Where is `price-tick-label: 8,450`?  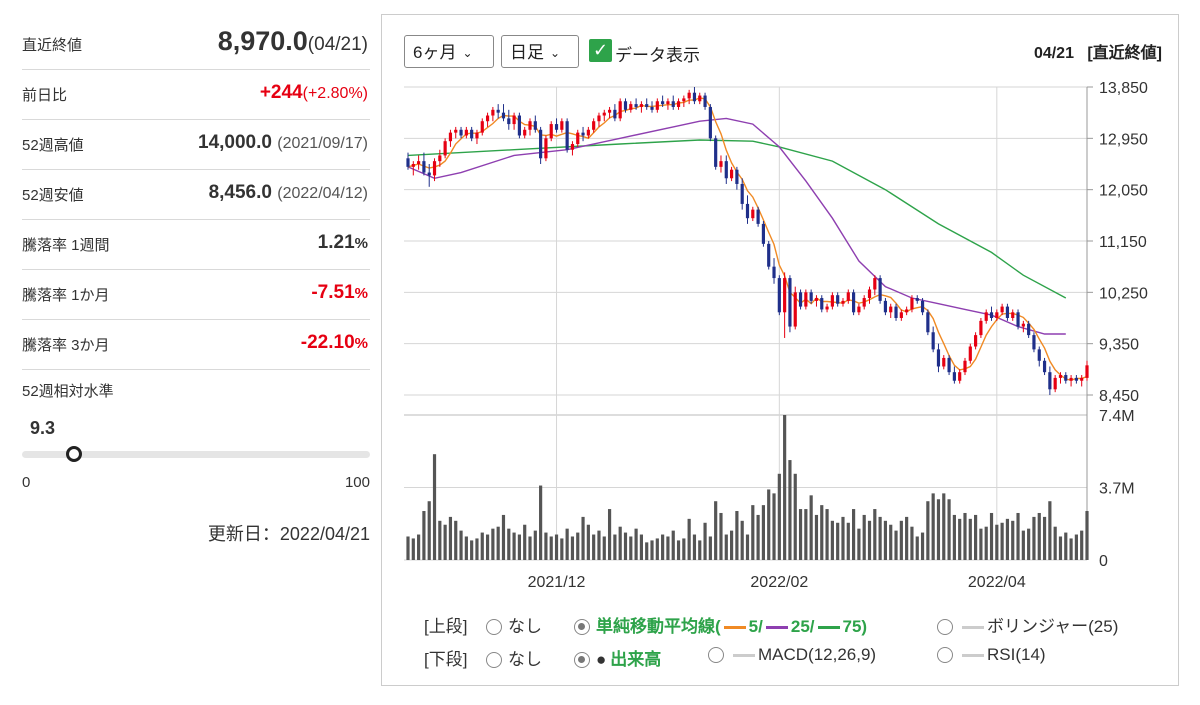
price-tick-label: 8,450 is located at coordinates (1119, 396).